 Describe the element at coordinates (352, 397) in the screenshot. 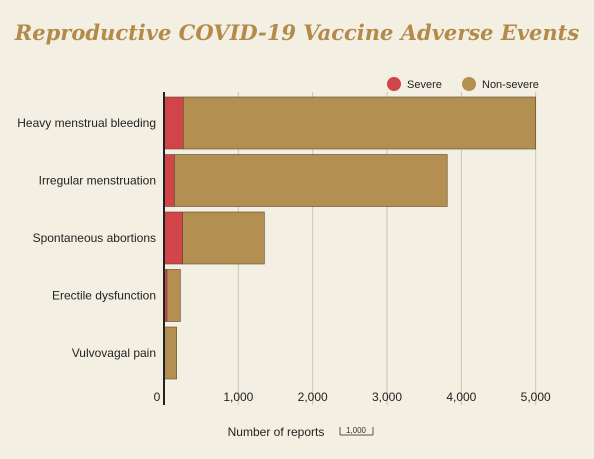

I see `x-tick-labels: 0 1,000 2,000 3,000 4,000 5,000` at that location.